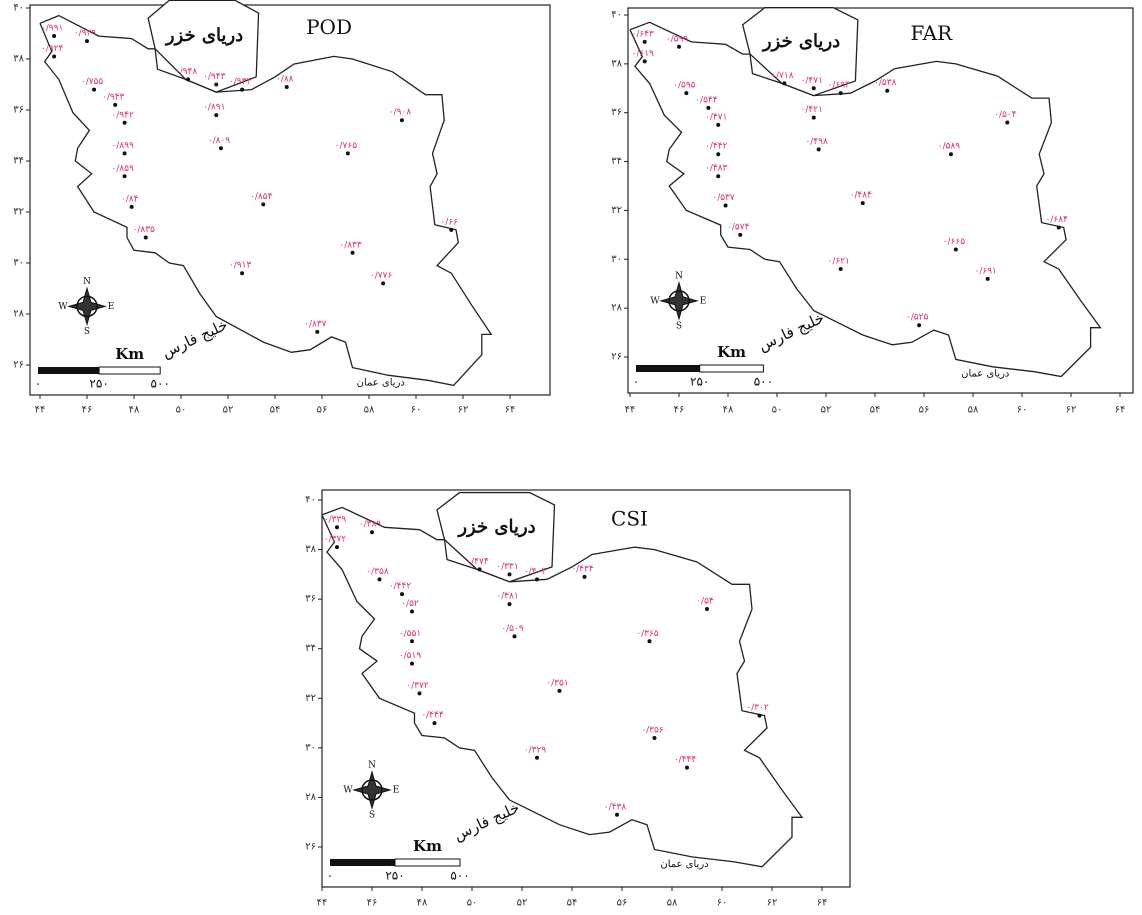  Describe the element at coordinates (335, 540) in the screenshot. I see `station-value: ۰/۳۷۲` at that location.